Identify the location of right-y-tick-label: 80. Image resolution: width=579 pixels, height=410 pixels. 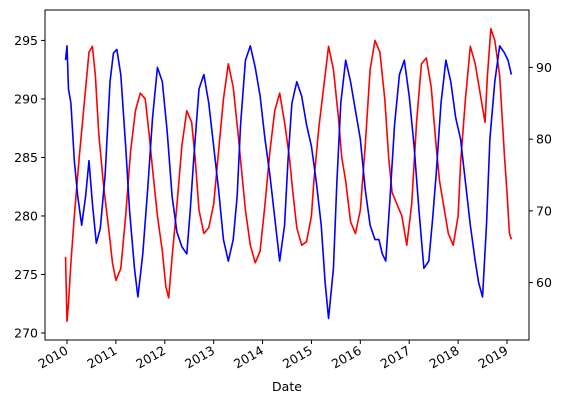
(544, 139).